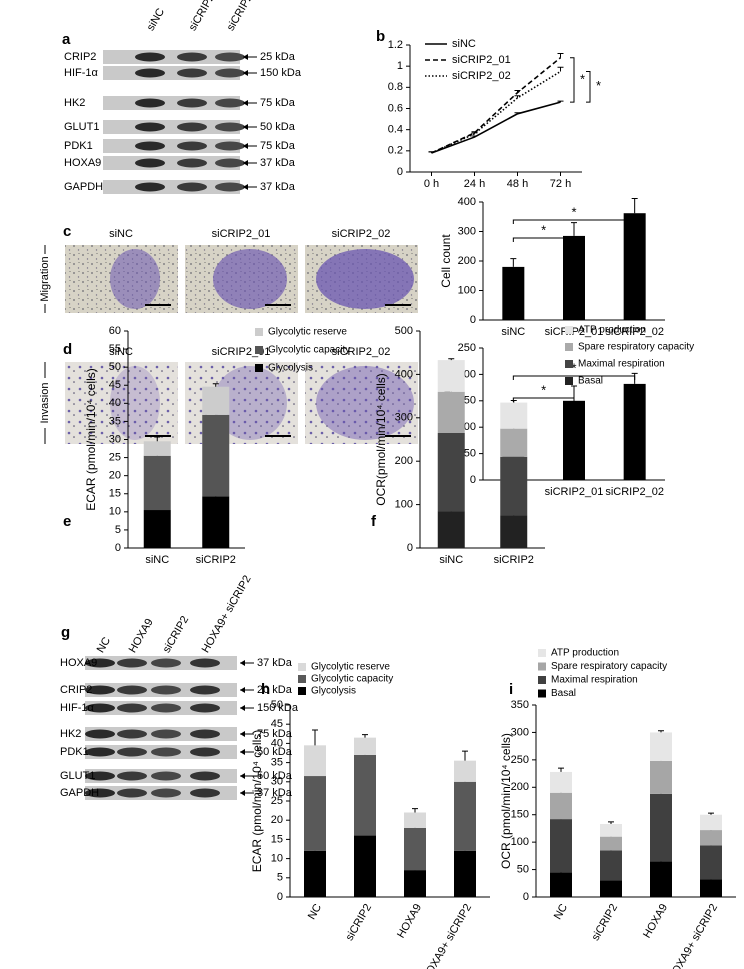 The image size is (744, 969). What do you see at coordinates (81, 127) in the screenshot?
I see `protein-label: GLUT1` at bounding box center [81, 127].